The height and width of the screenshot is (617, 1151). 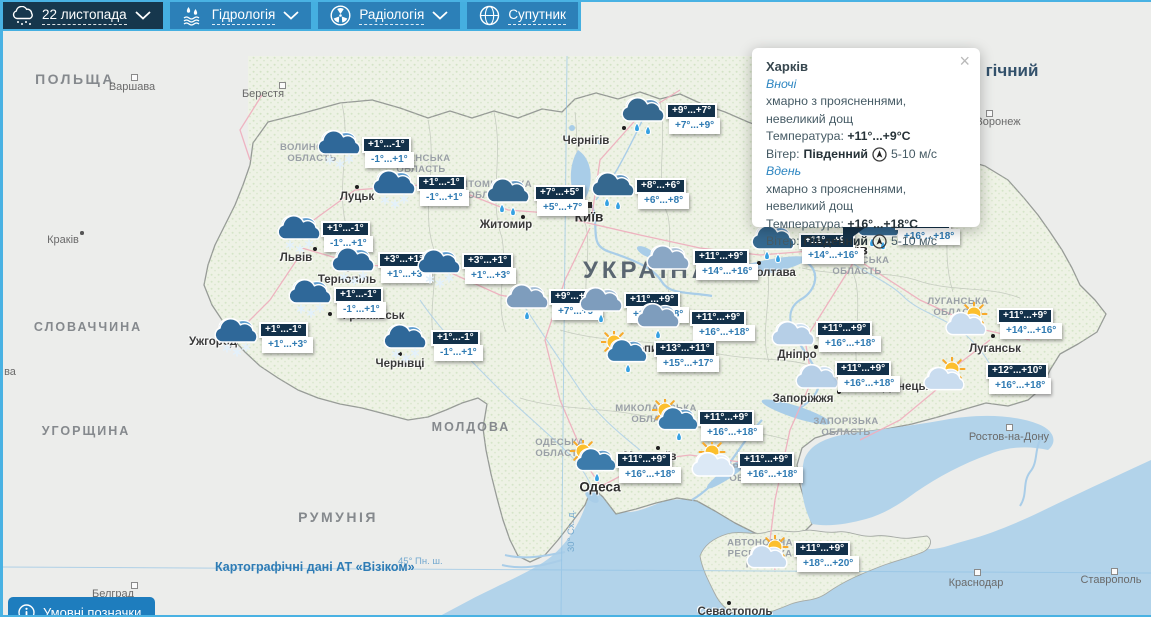 I want to click on station-badge-odesa: +11°...+9° +16°...+18°, so click(x=649, y=466).